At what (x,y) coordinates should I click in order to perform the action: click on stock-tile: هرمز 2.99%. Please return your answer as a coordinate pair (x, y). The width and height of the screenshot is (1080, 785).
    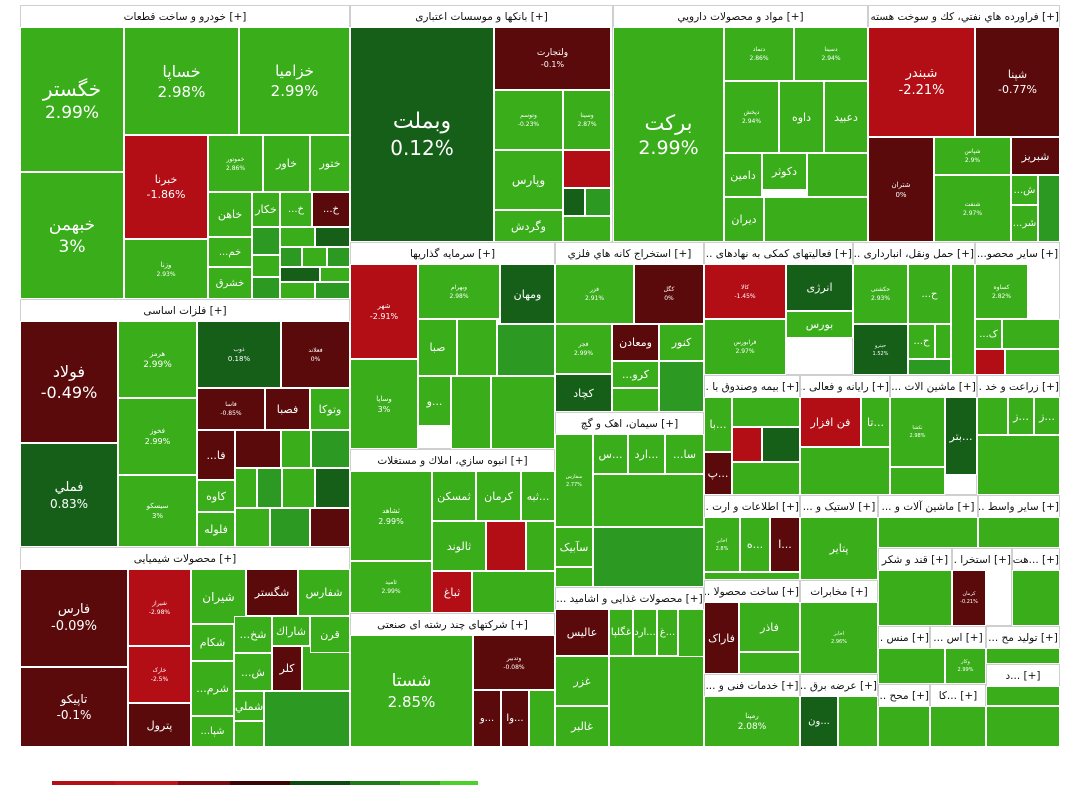
    Looking at the image, I should click on (157, 359).